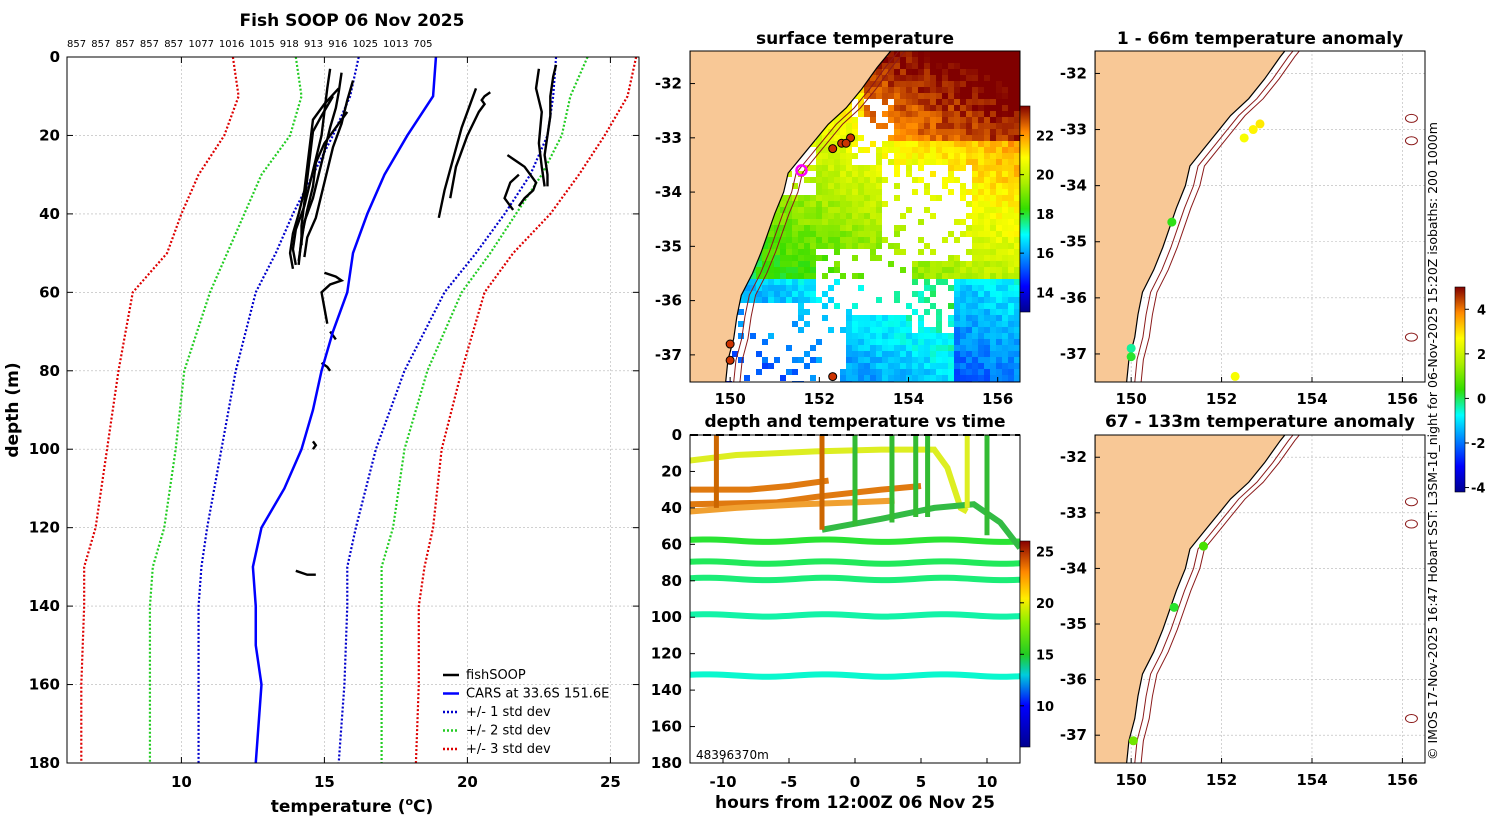 Image resolution: width=1500 pixels, height=820 pixels. Describe the element at coordinates (666, 654) in the screenshot. I see `tick-label: 120` at that location.